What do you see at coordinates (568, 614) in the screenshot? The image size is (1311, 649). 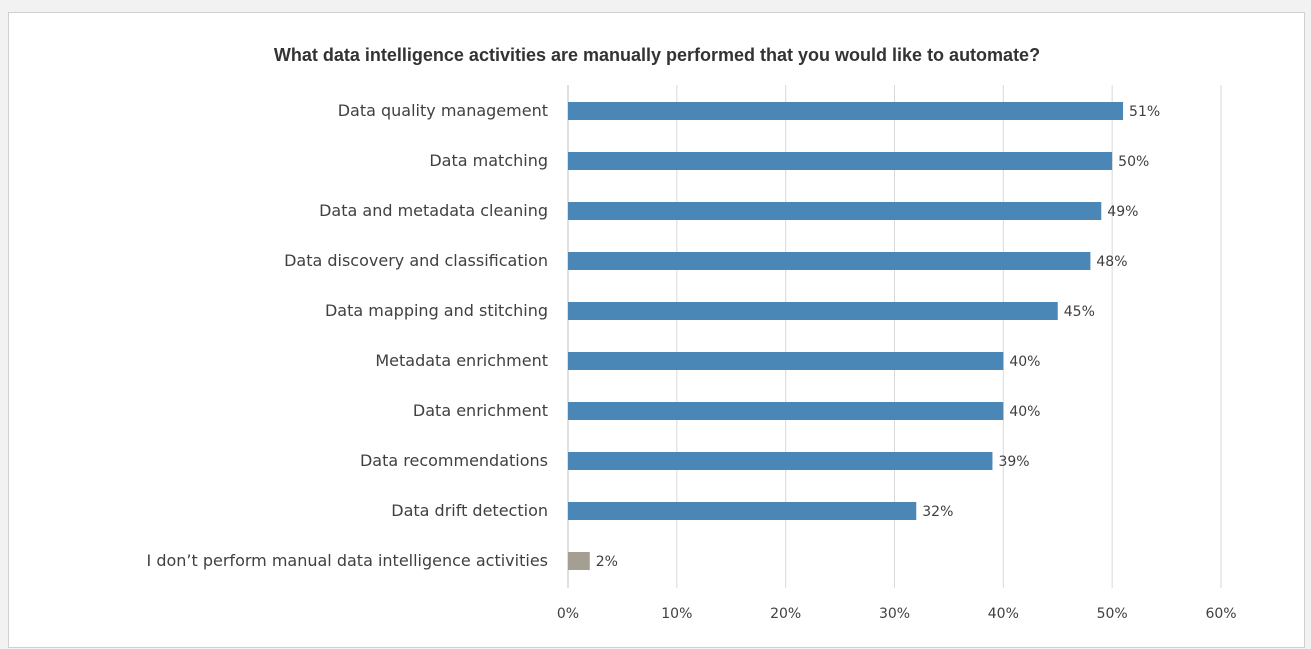 I see `x-tick-label: 0%` at bounding box center [568, 614].